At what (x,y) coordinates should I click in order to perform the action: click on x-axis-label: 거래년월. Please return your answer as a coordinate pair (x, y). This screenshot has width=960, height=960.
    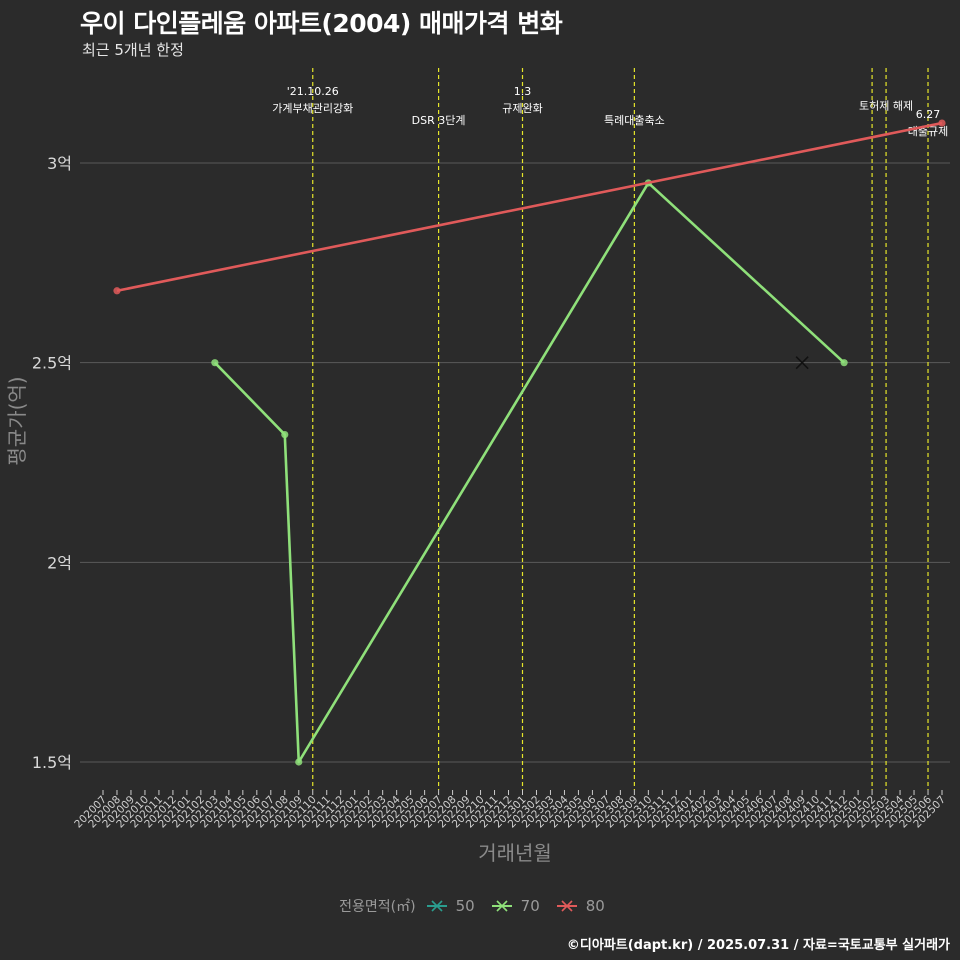
    Looking at the image, I should click on (515, 853).